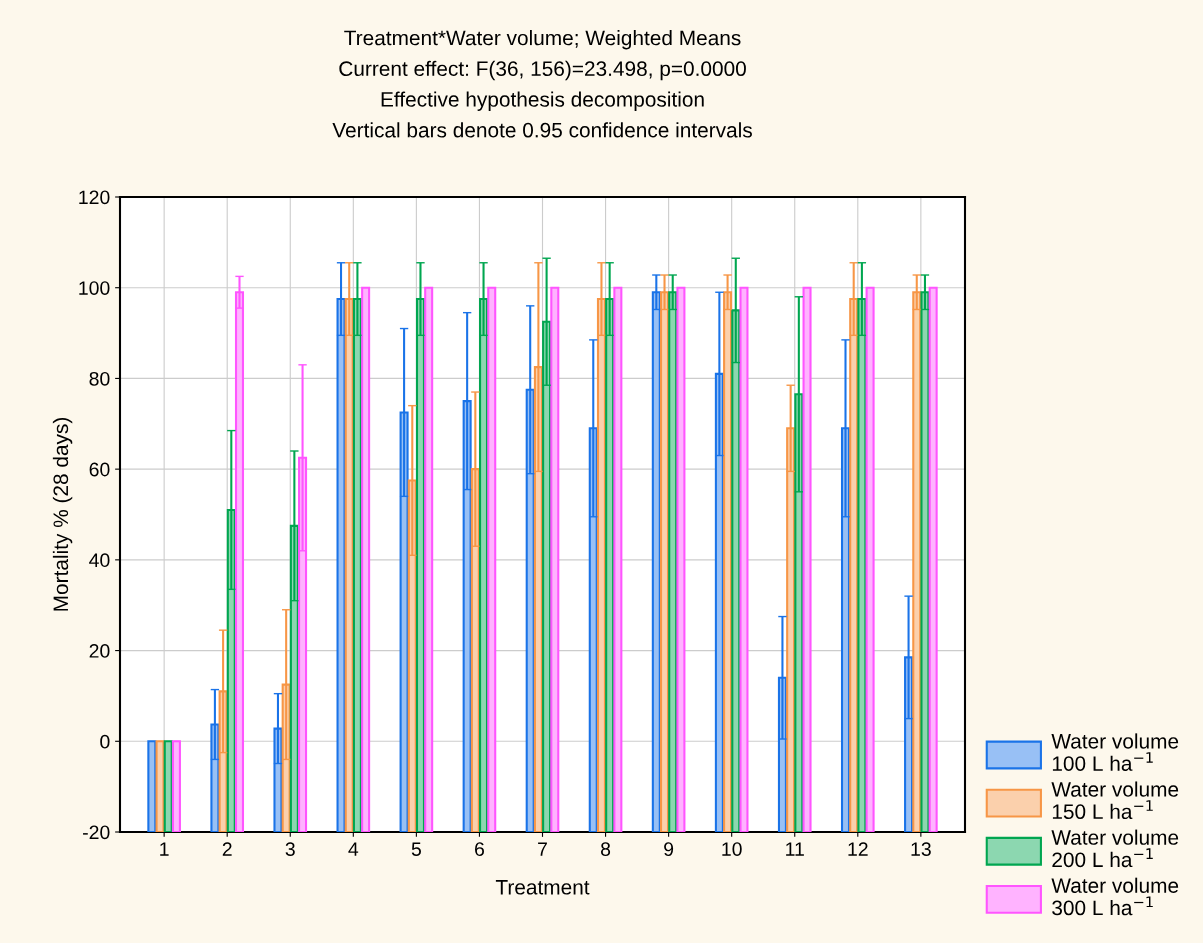 The width and height of the screenshot is (1203, 943). What do you see at coordinates (1115, 896) in the screenshot?
I see `legend-label: Water volume 300 L ha$^{−1}$` at bounding box center [1115, 896].